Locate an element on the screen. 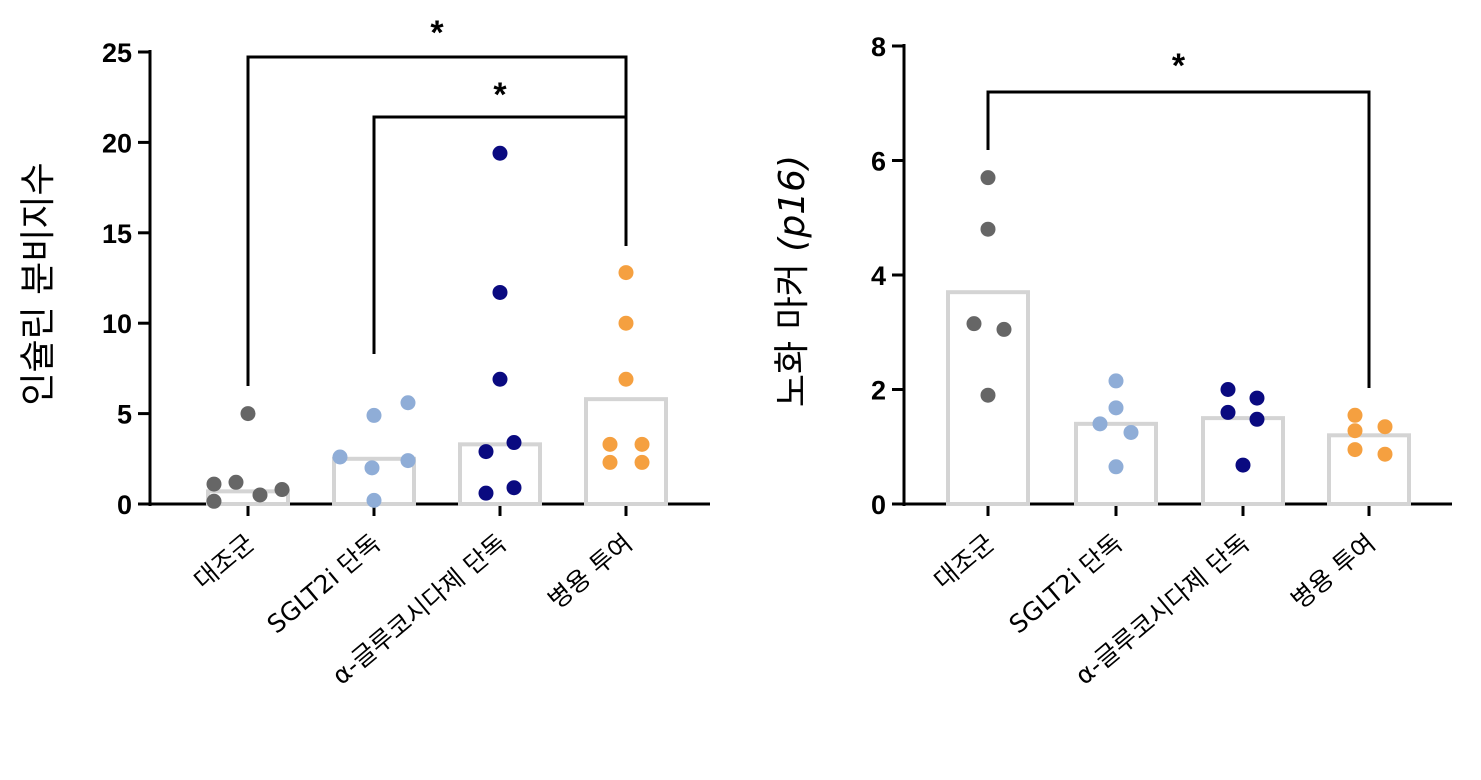  y-tick-label: 10 is located at coordinates (117, 324).